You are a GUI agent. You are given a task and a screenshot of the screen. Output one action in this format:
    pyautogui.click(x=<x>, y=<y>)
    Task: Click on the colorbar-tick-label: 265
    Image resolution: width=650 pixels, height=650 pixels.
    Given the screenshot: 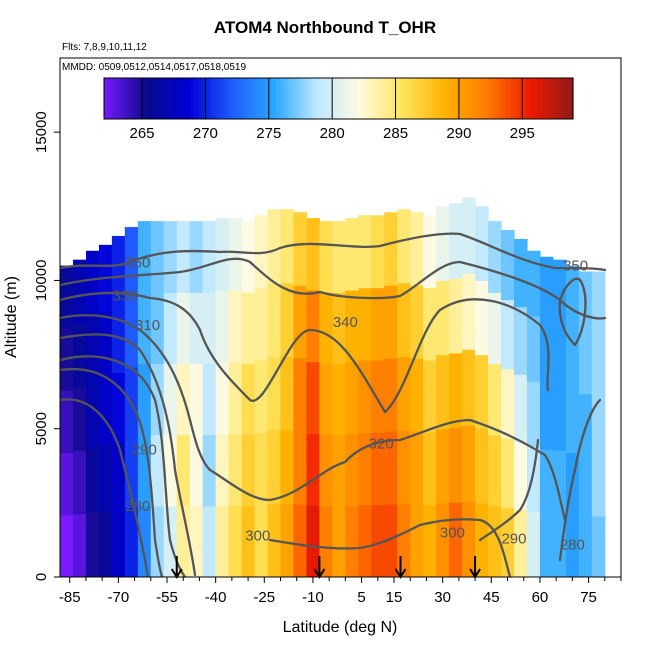 What is the action you would take?
    pyautogui.click(x=142, y=133)
    